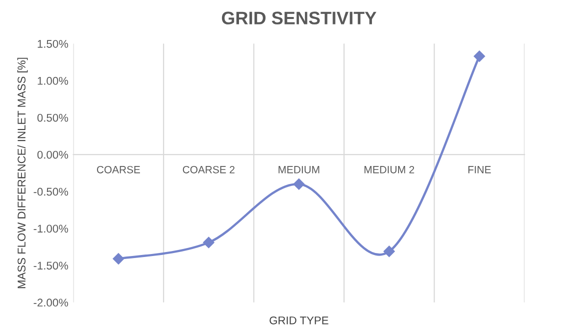  What do you see at coordinates (22, 173) in the screenshot?
I see `y-axis-title: MASS FLOW DIFFERENCE/ INLET MASS [%]` at bounding box center [22, 173].